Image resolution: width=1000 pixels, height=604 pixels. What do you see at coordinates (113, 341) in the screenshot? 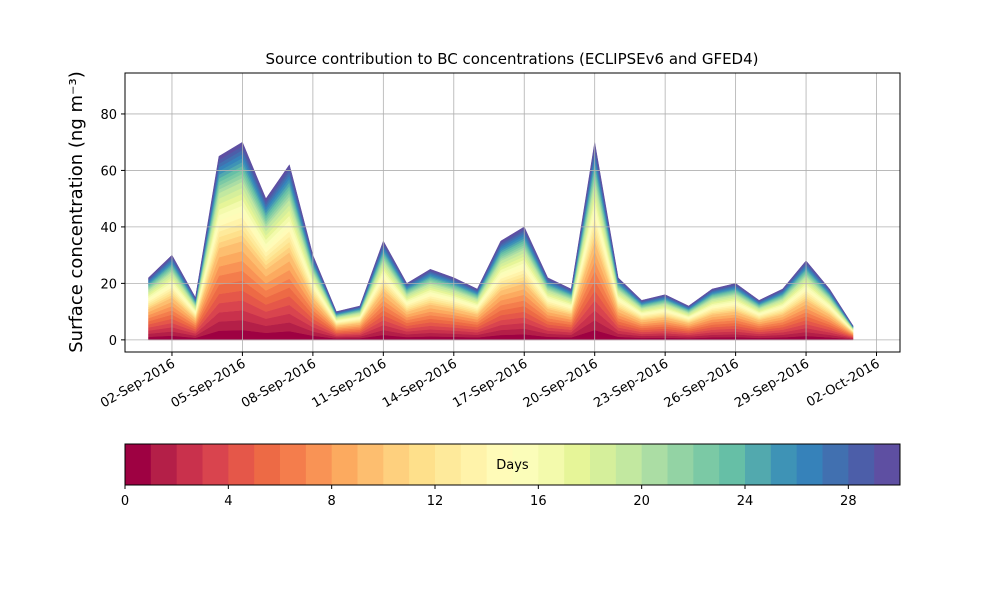
I see `y-tick-label: 0` at bounding box center [113, 341].